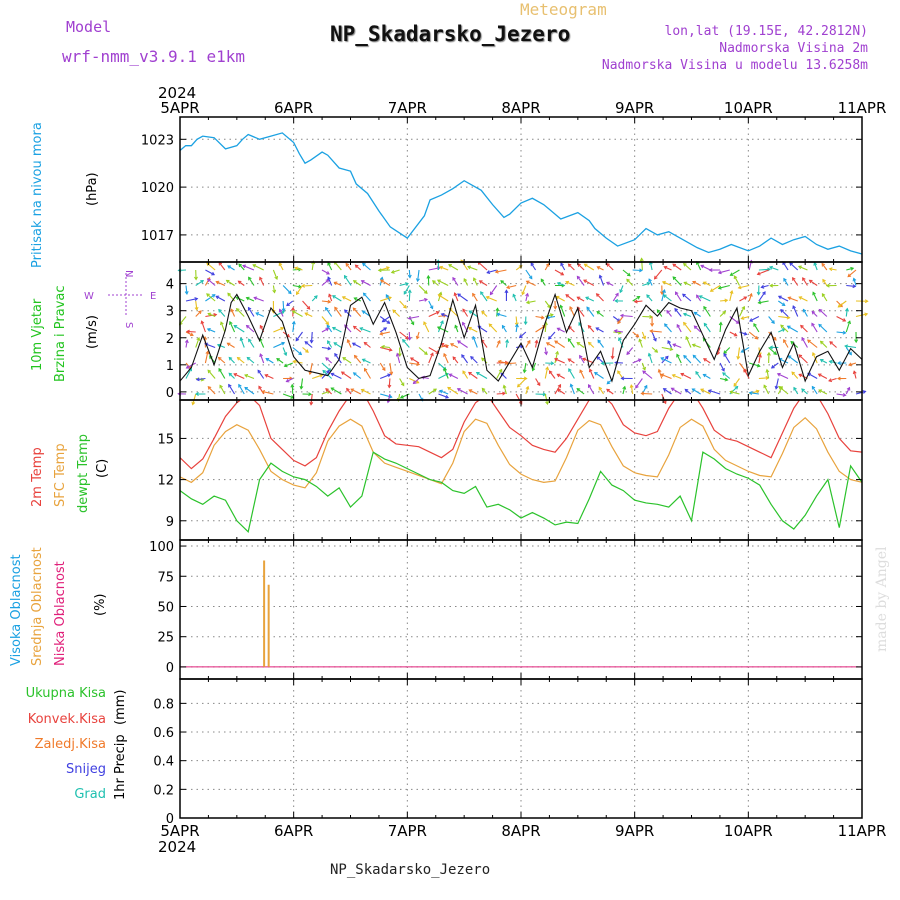 This screenshot has height=900, width=900. Describe the element at coordinates (70, 744) in the screenshot. I see `legend-zaledj-kisa: Zaledj.Kisa` at that location.